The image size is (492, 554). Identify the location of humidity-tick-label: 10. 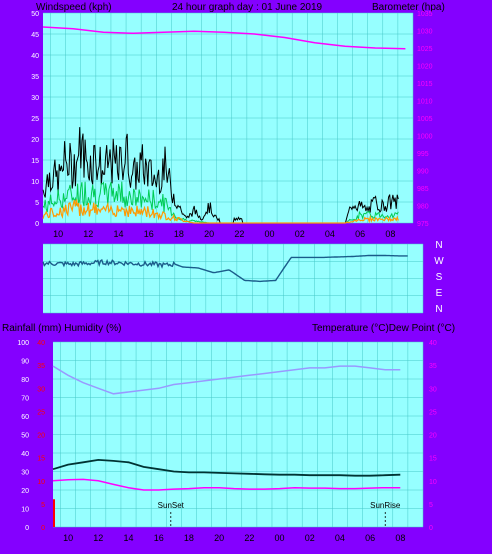
(25, 510).